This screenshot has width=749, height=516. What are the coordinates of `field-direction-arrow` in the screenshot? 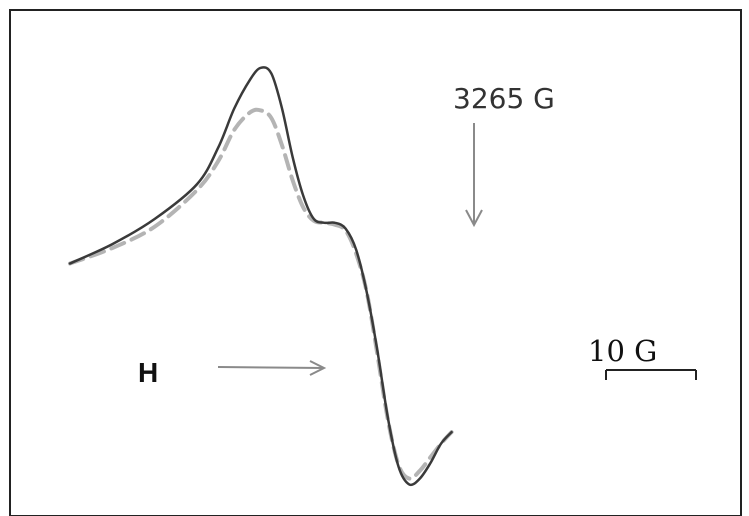 It's located at (272, 368).